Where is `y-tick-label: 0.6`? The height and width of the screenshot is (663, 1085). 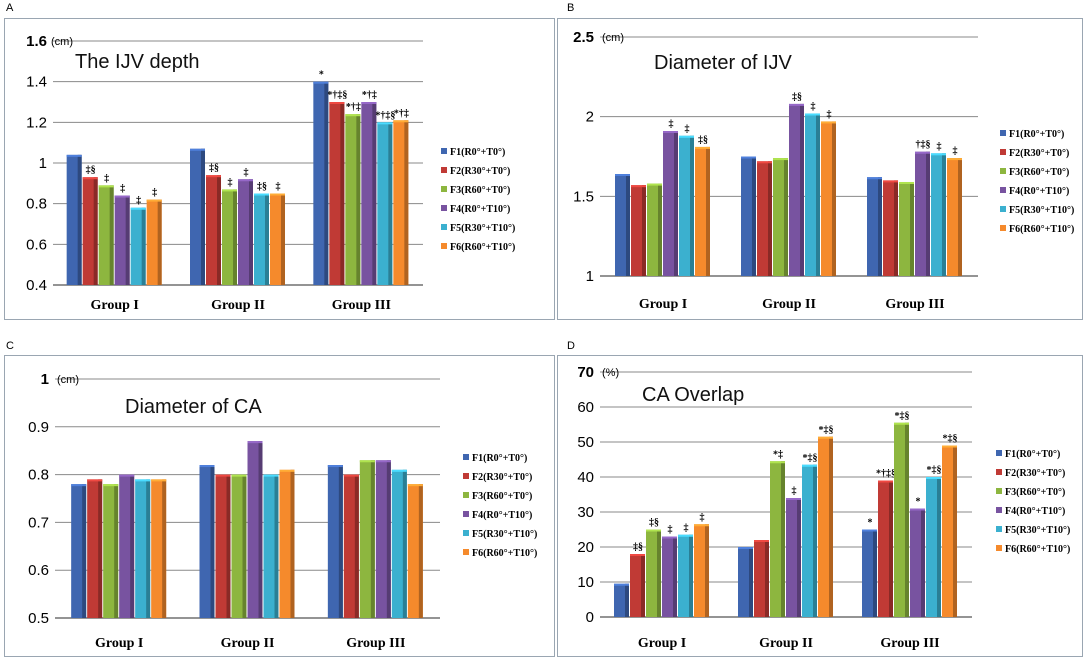
y-tick-label: 0.6 is located at coordinates (38, 570).